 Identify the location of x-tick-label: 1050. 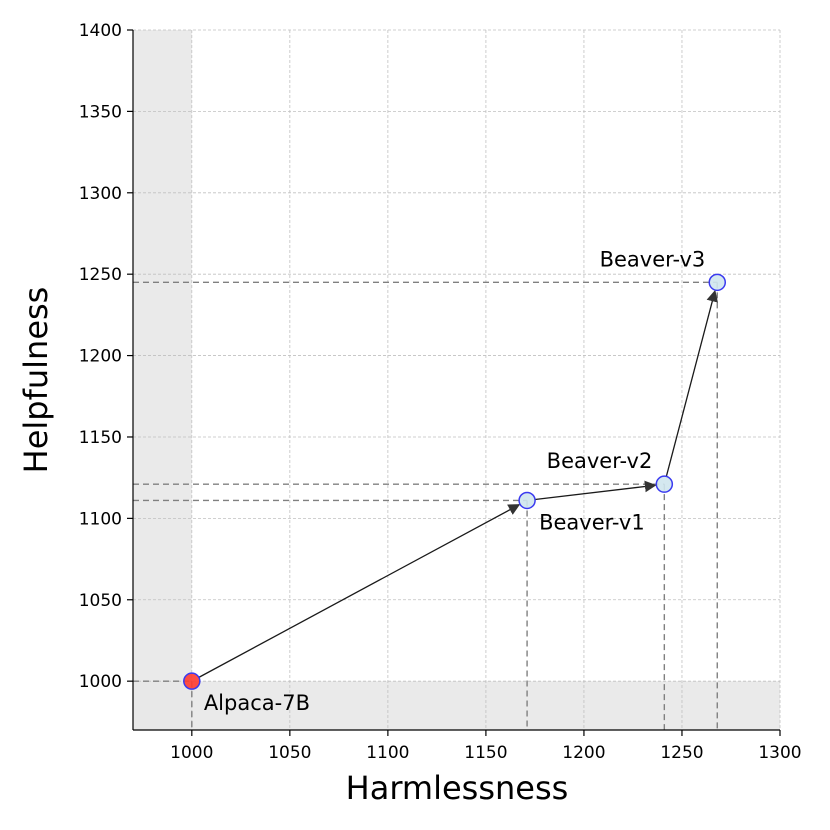
(289, 753).